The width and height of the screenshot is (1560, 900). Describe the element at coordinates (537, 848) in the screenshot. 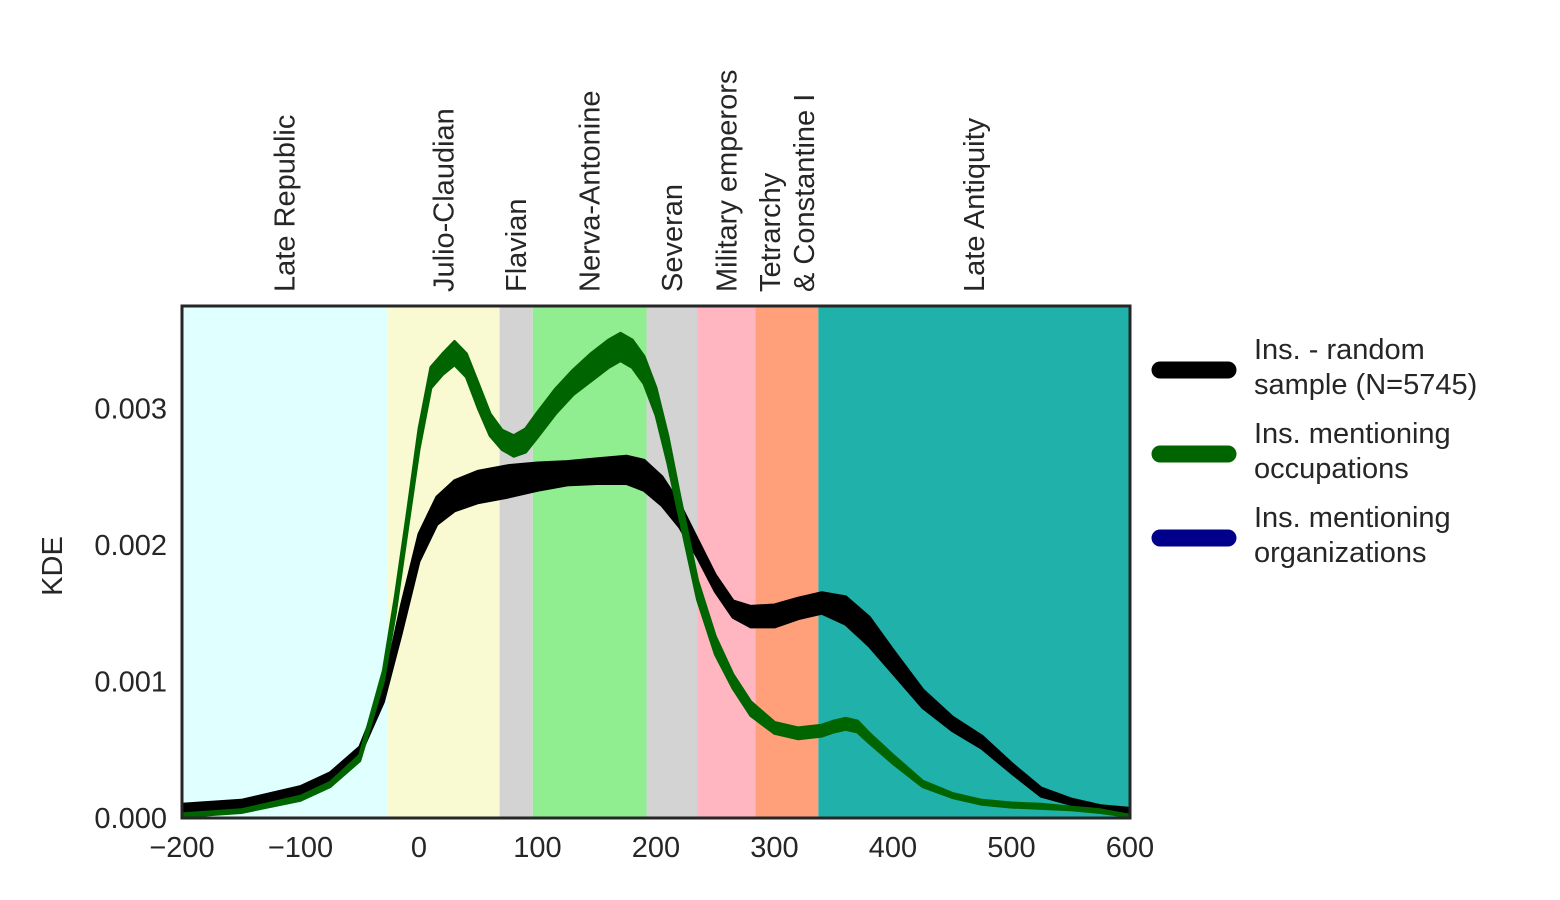

I see `x-tick-label: 100` at that location.